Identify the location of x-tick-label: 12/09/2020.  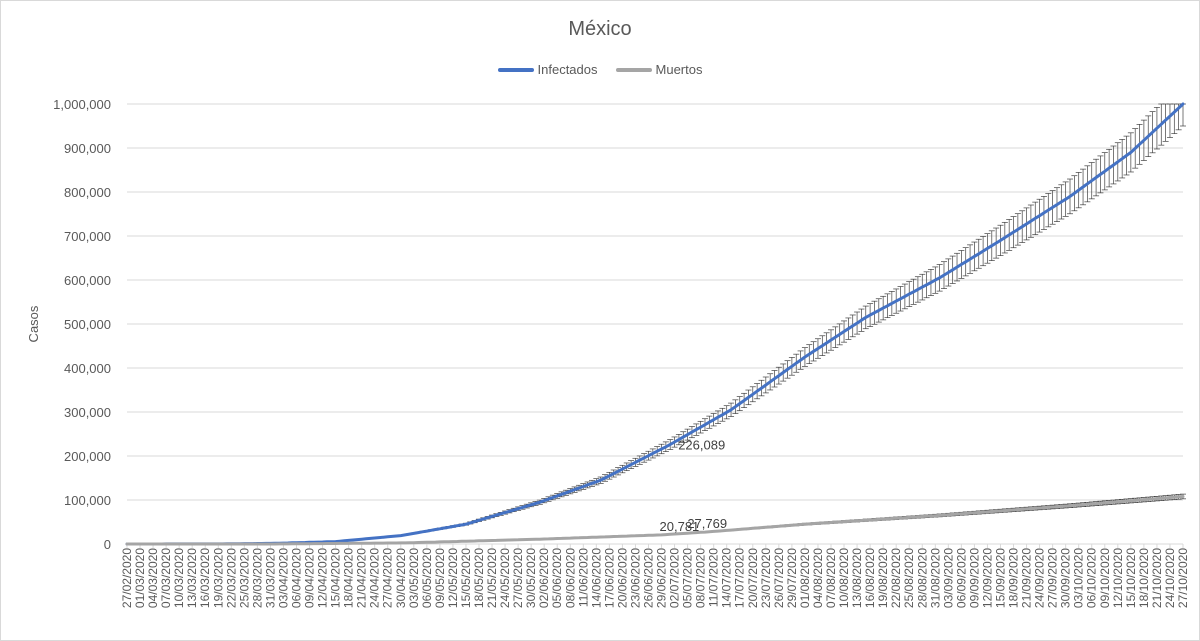
(987, 578).